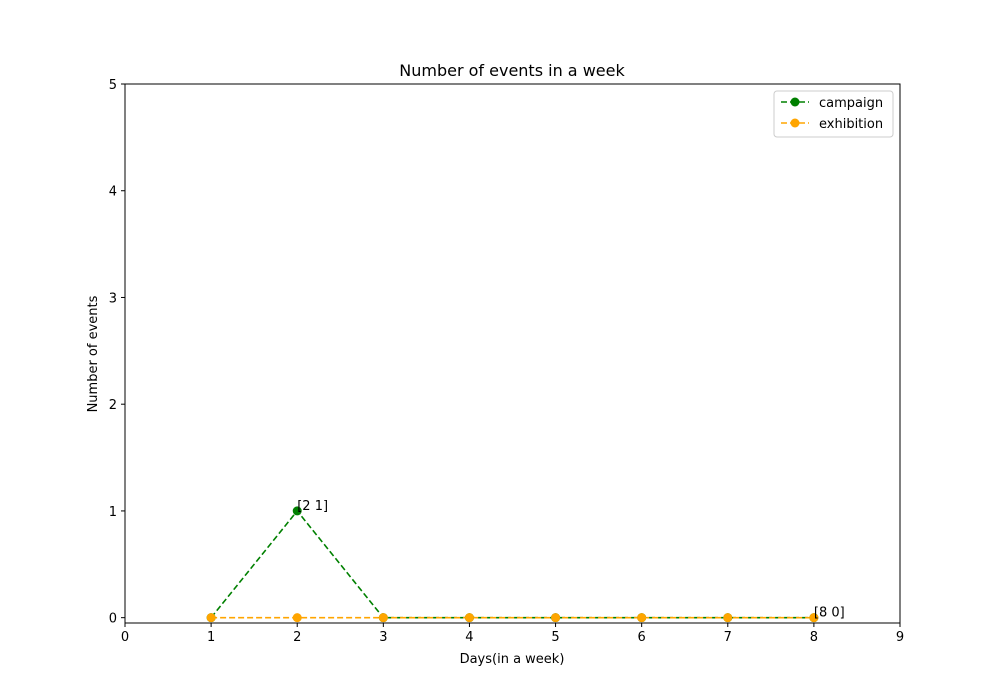  What do you see at coordinates (211, 637) in the screenshot?
I see `x-tick-label: 1` at bounding box center [211, 637].